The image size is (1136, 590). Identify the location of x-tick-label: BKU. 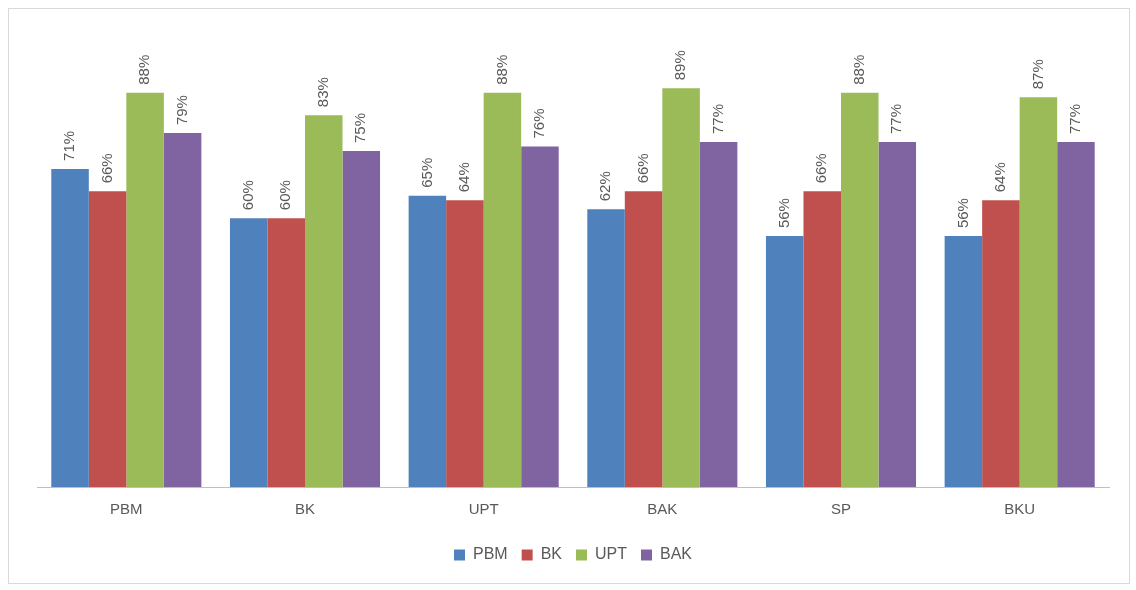
(1020, 509).